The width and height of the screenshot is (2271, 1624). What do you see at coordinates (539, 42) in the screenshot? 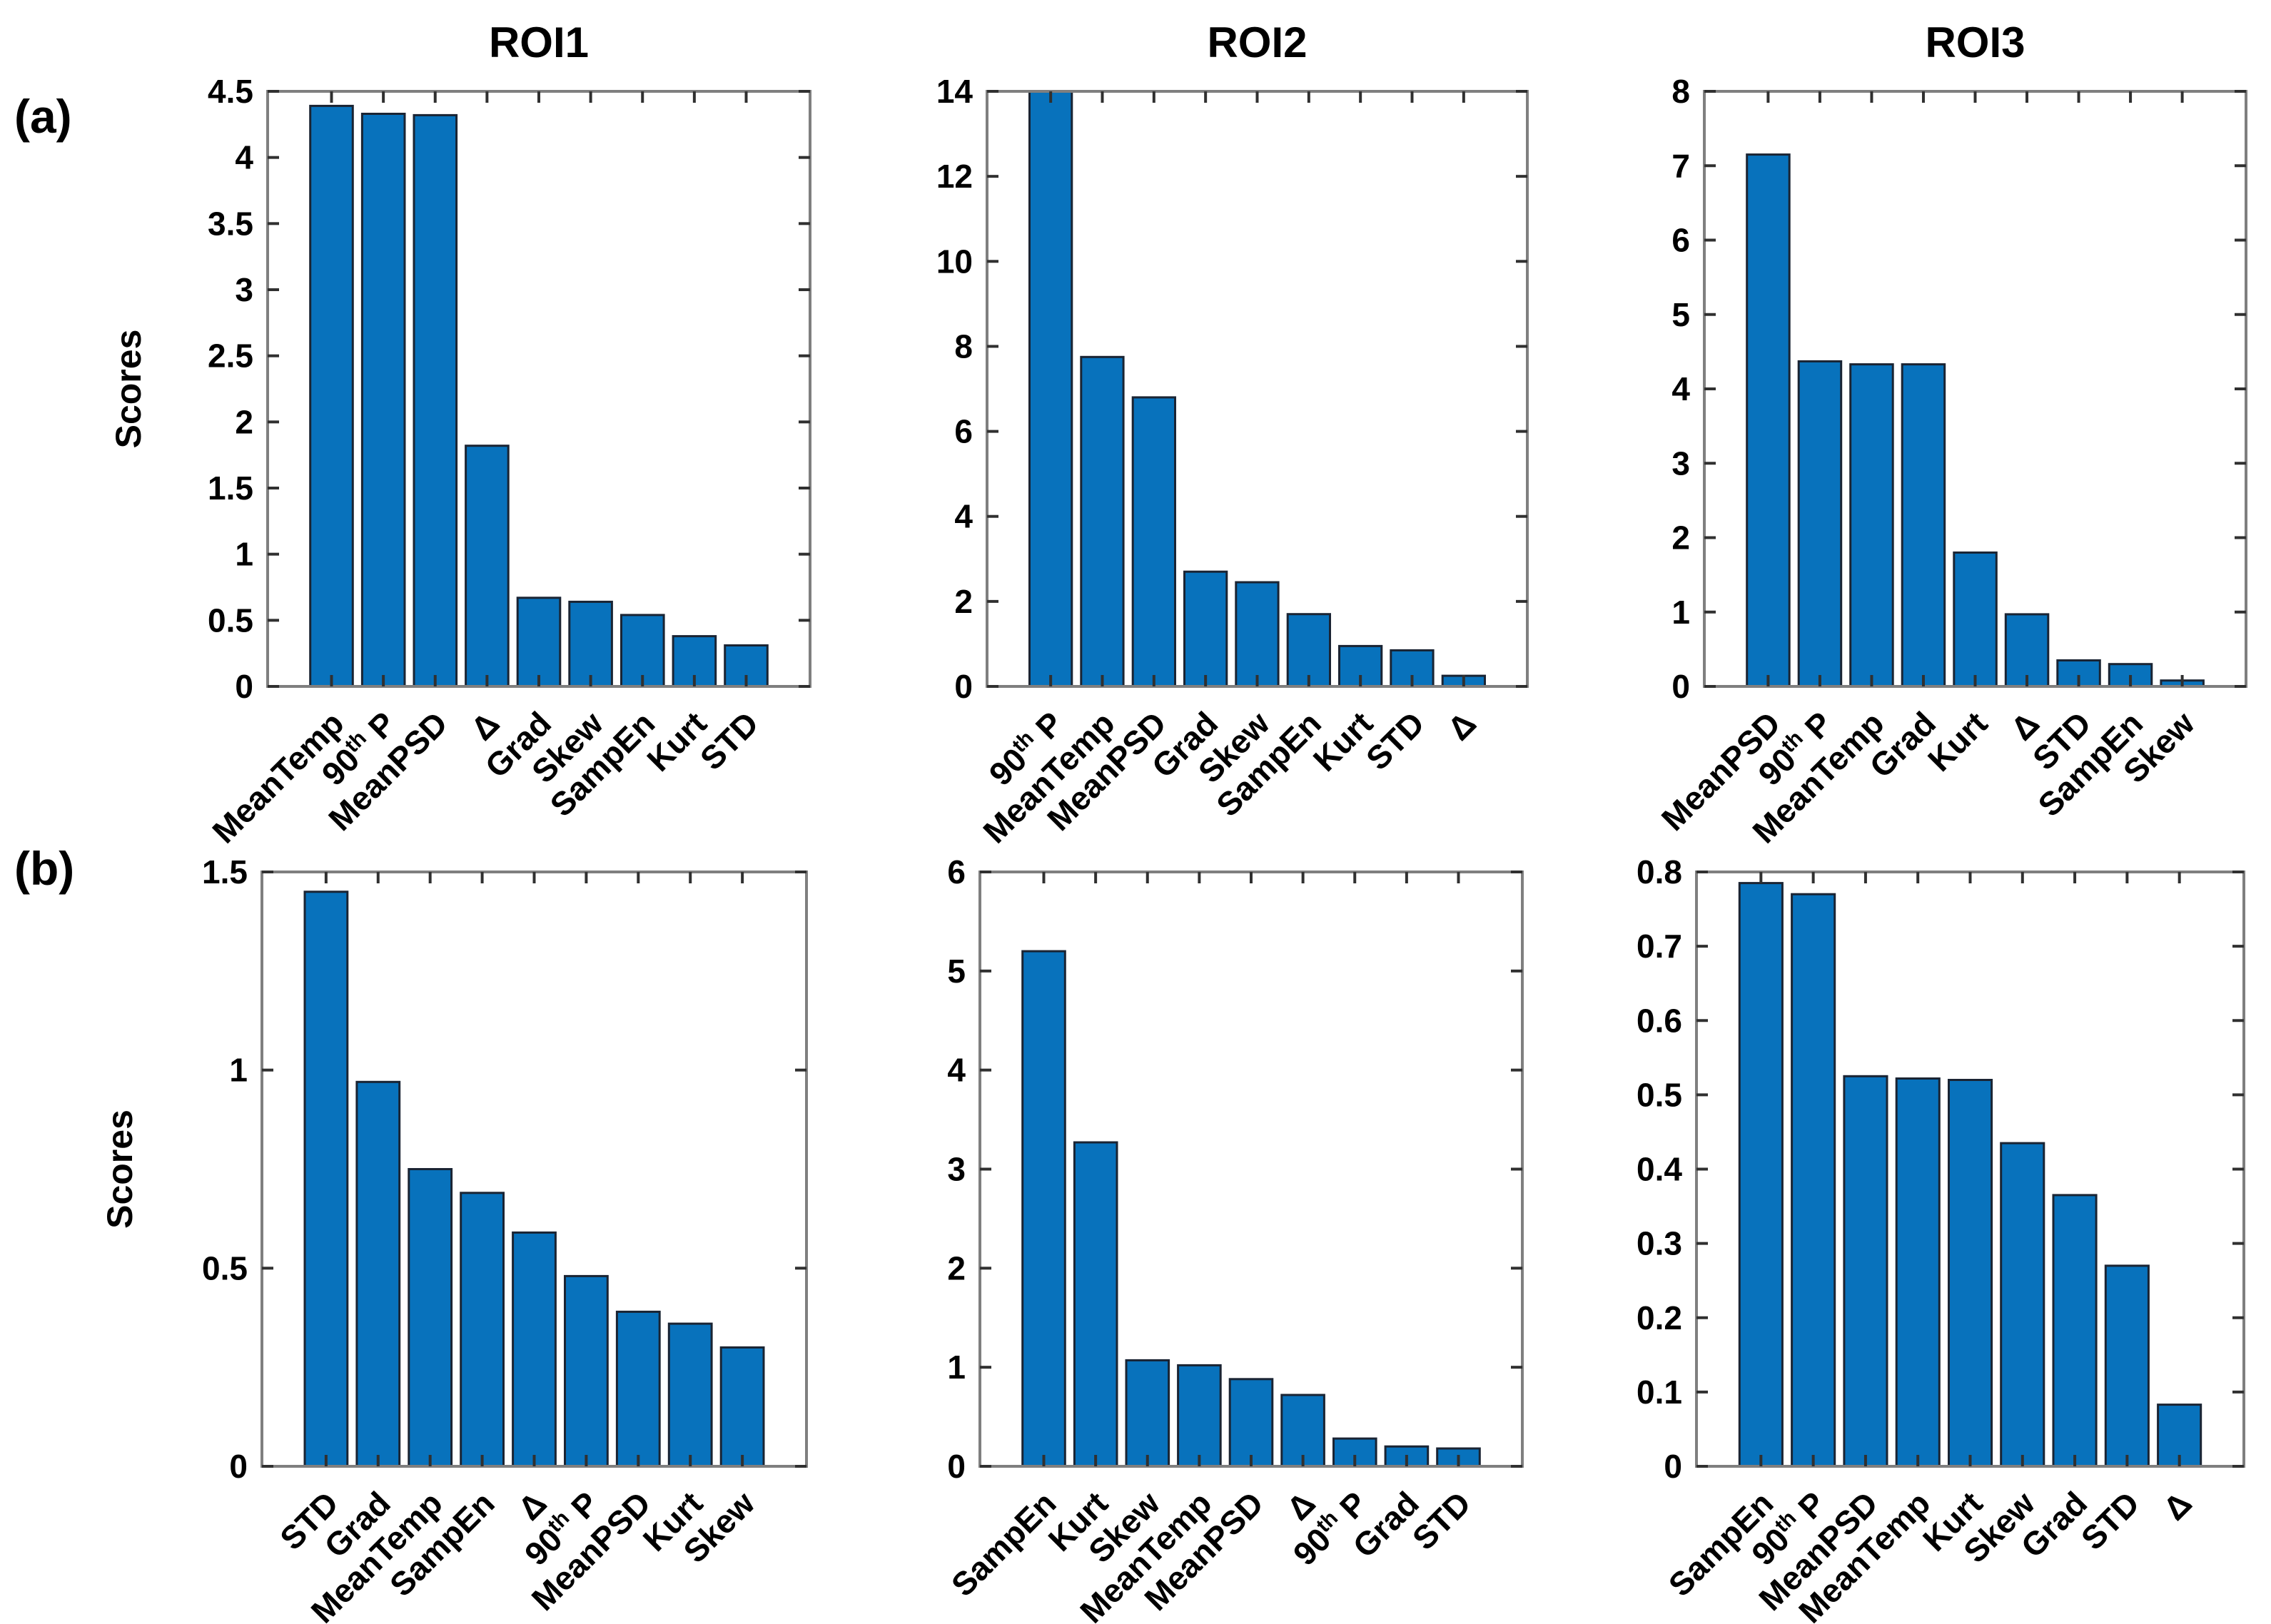
I see `chart-title-a-roi1: ROI1` at bounding box center [539, 42].